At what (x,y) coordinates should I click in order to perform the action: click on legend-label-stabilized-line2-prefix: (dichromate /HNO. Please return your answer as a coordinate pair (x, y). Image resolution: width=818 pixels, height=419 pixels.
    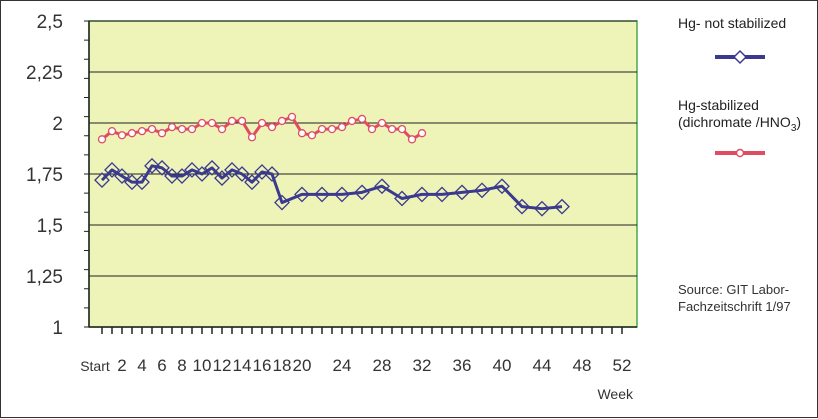
    Looking at the image, I should click on (734, 122).